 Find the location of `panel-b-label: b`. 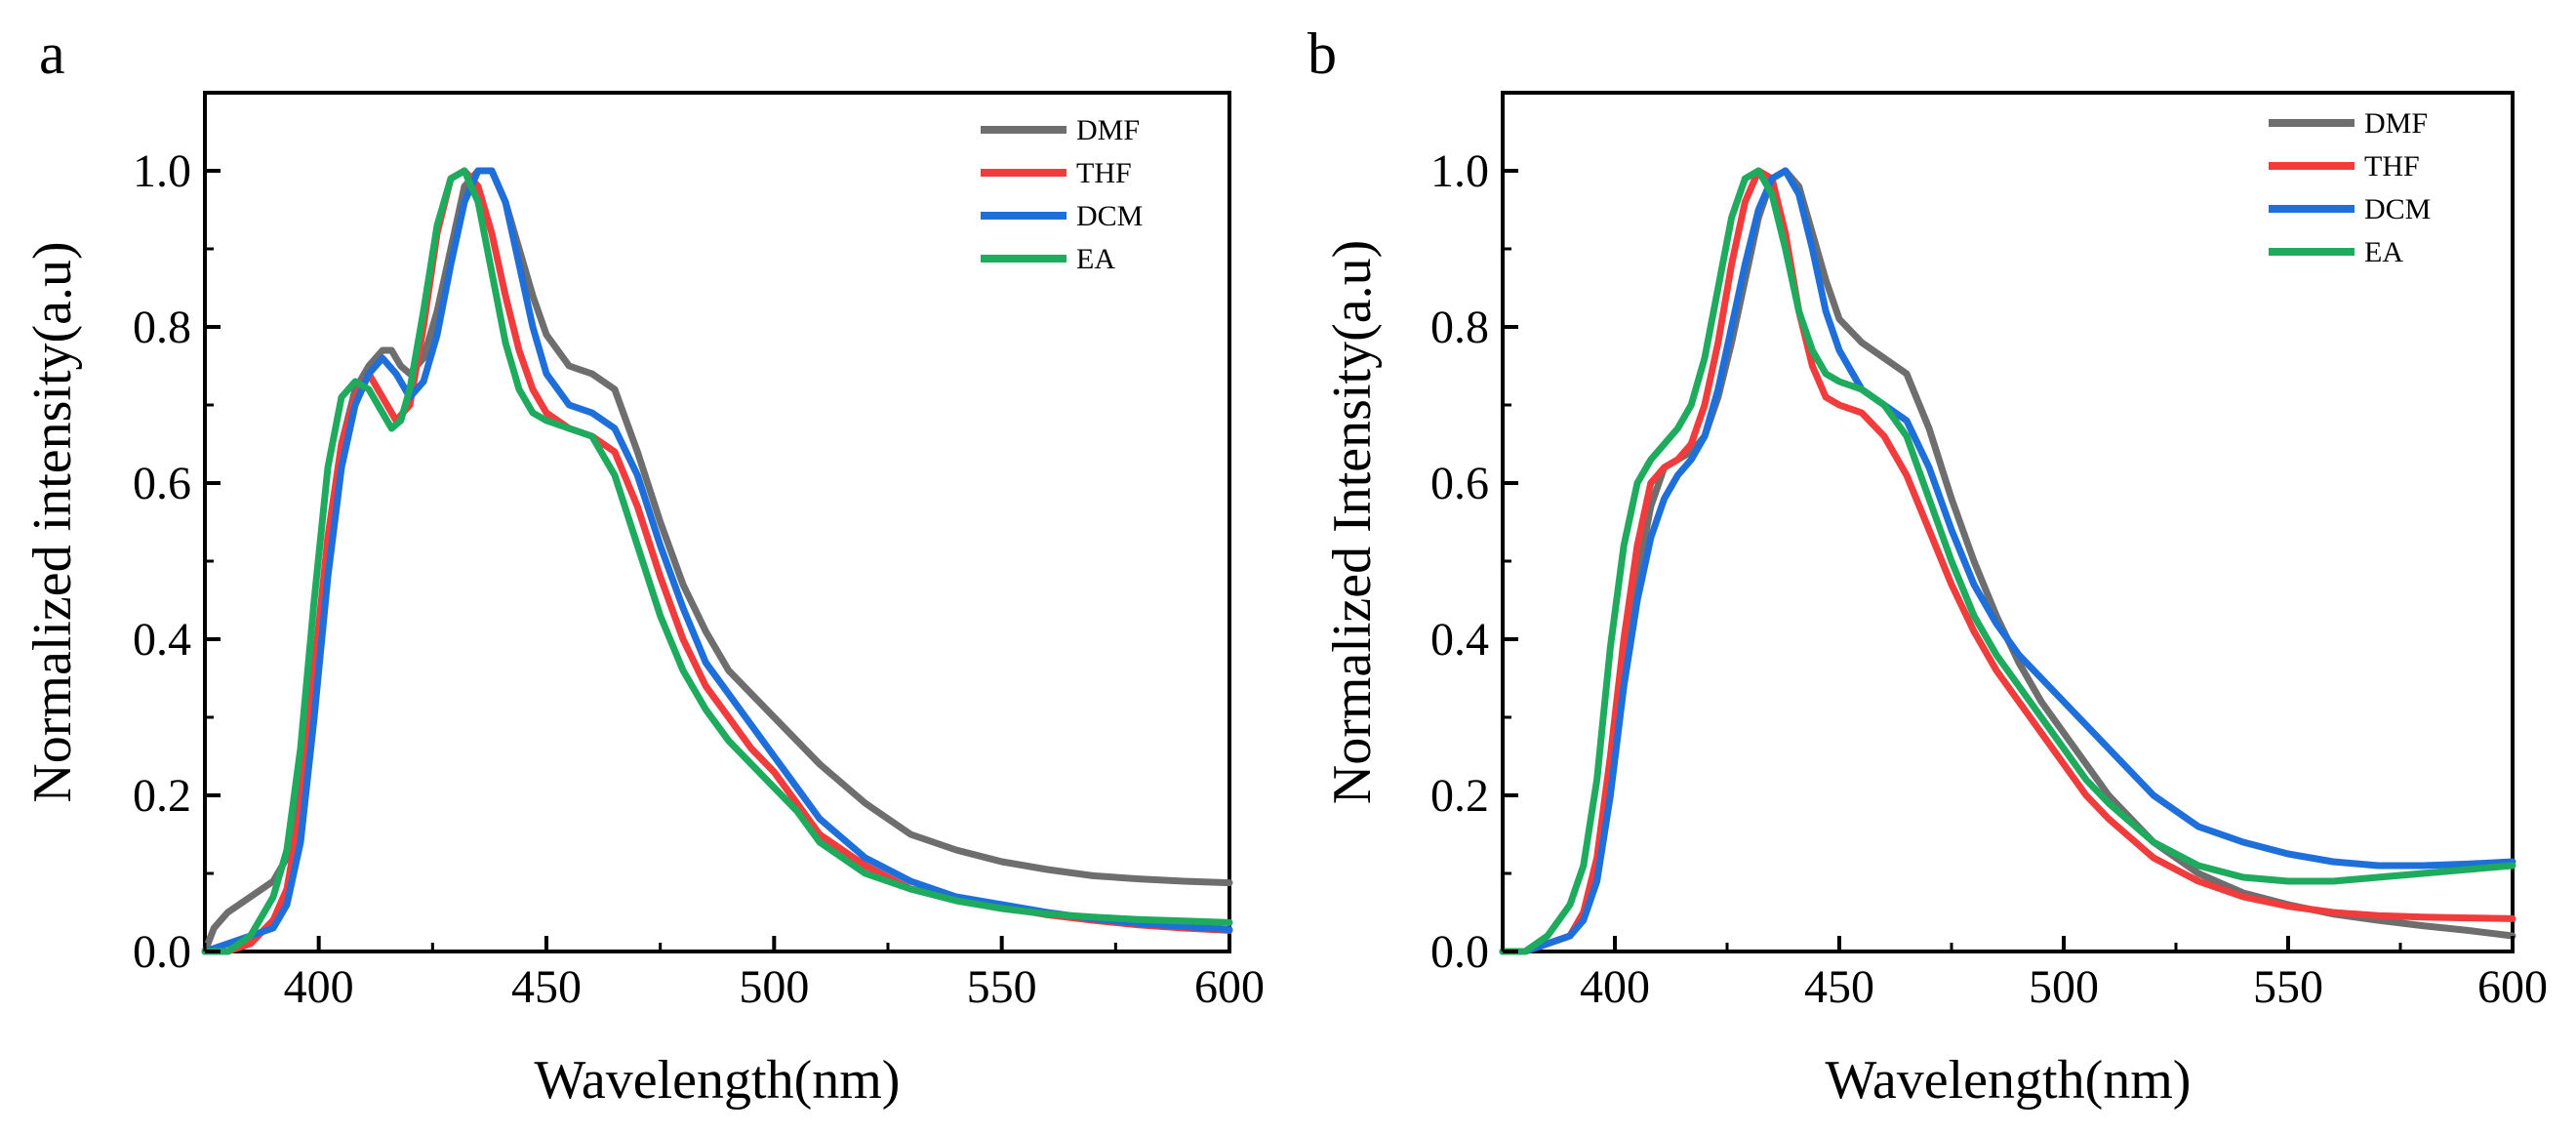

panel-b-label: b is located at coordinates (1322, 53).